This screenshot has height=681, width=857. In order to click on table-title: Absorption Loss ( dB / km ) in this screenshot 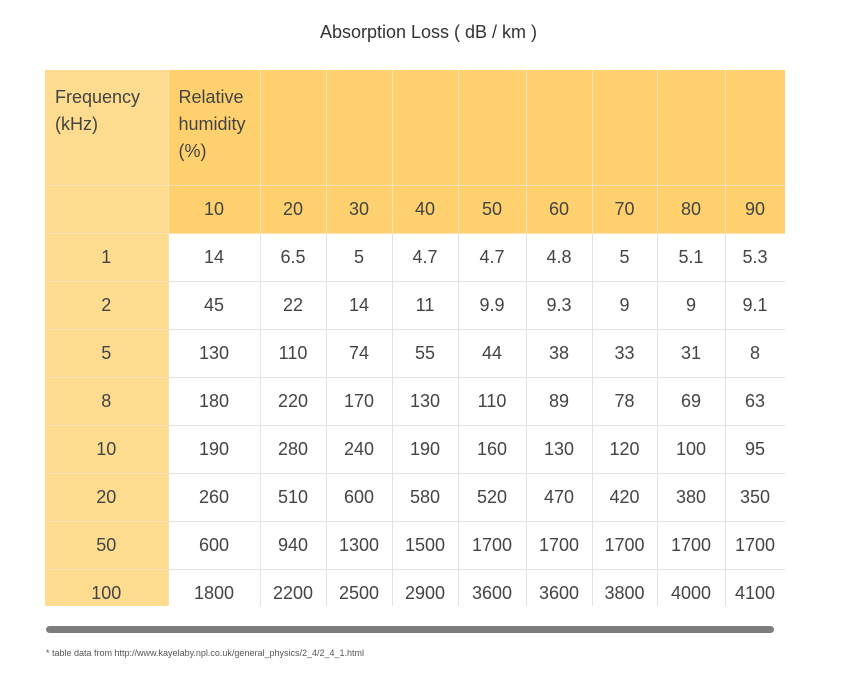, I will do `click(428, 32)`.